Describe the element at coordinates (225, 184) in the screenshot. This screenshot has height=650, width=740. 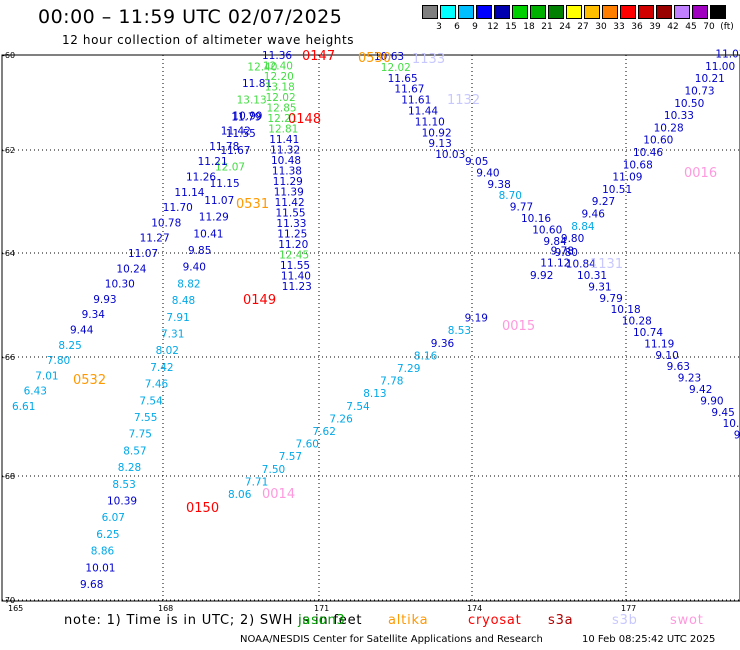
I see `swh-value-label: 11.15` at that location.